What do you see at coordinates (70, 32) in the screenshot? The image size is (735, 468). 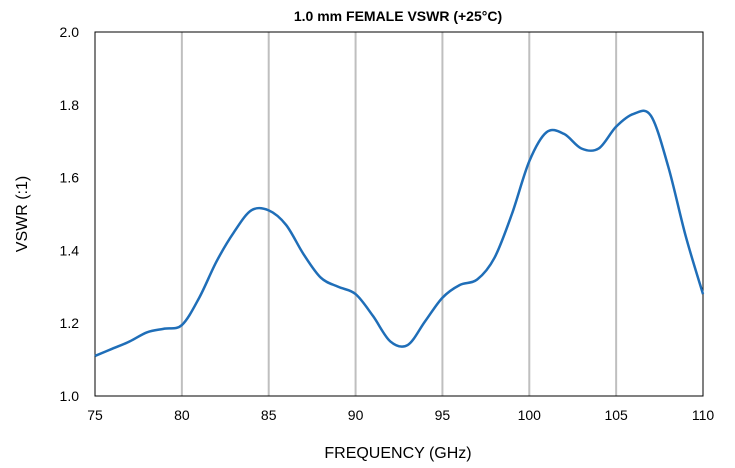 I see `y-tick-label: 2.0` at bounding box center [70, 32].